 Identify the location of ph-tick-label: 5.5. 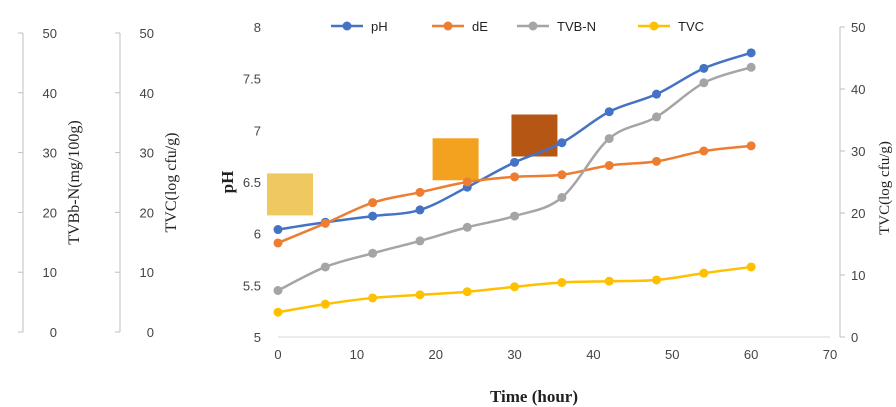
(252, 285).